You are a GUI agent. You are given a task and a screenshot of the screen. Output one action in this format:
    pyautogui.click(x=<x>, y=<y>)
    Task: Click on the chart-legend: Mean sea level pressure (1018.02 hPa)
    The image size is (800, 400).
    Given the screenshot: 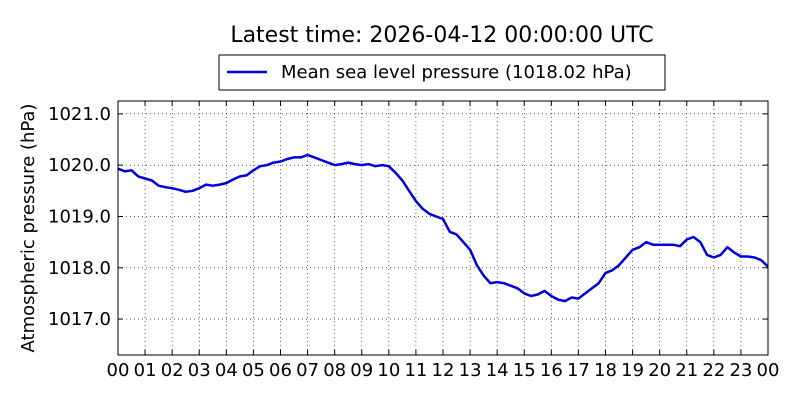 What is the action you would take?
    pyautogui.click(x=442, y=72)
    